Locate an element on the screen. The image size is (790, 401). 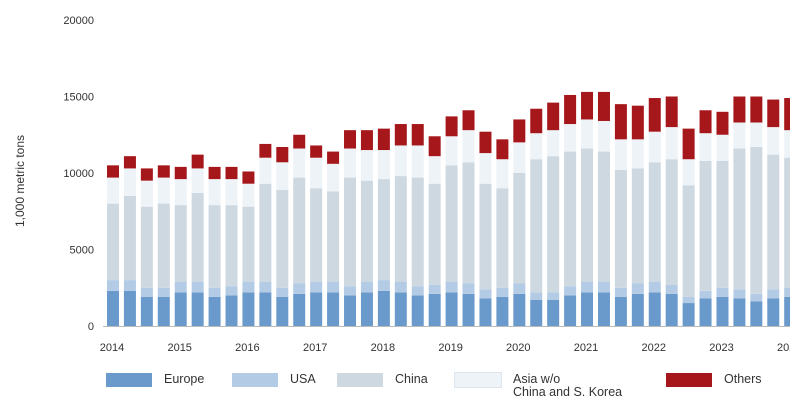
legend-item-others: Others is located at coordinates (714, 376).